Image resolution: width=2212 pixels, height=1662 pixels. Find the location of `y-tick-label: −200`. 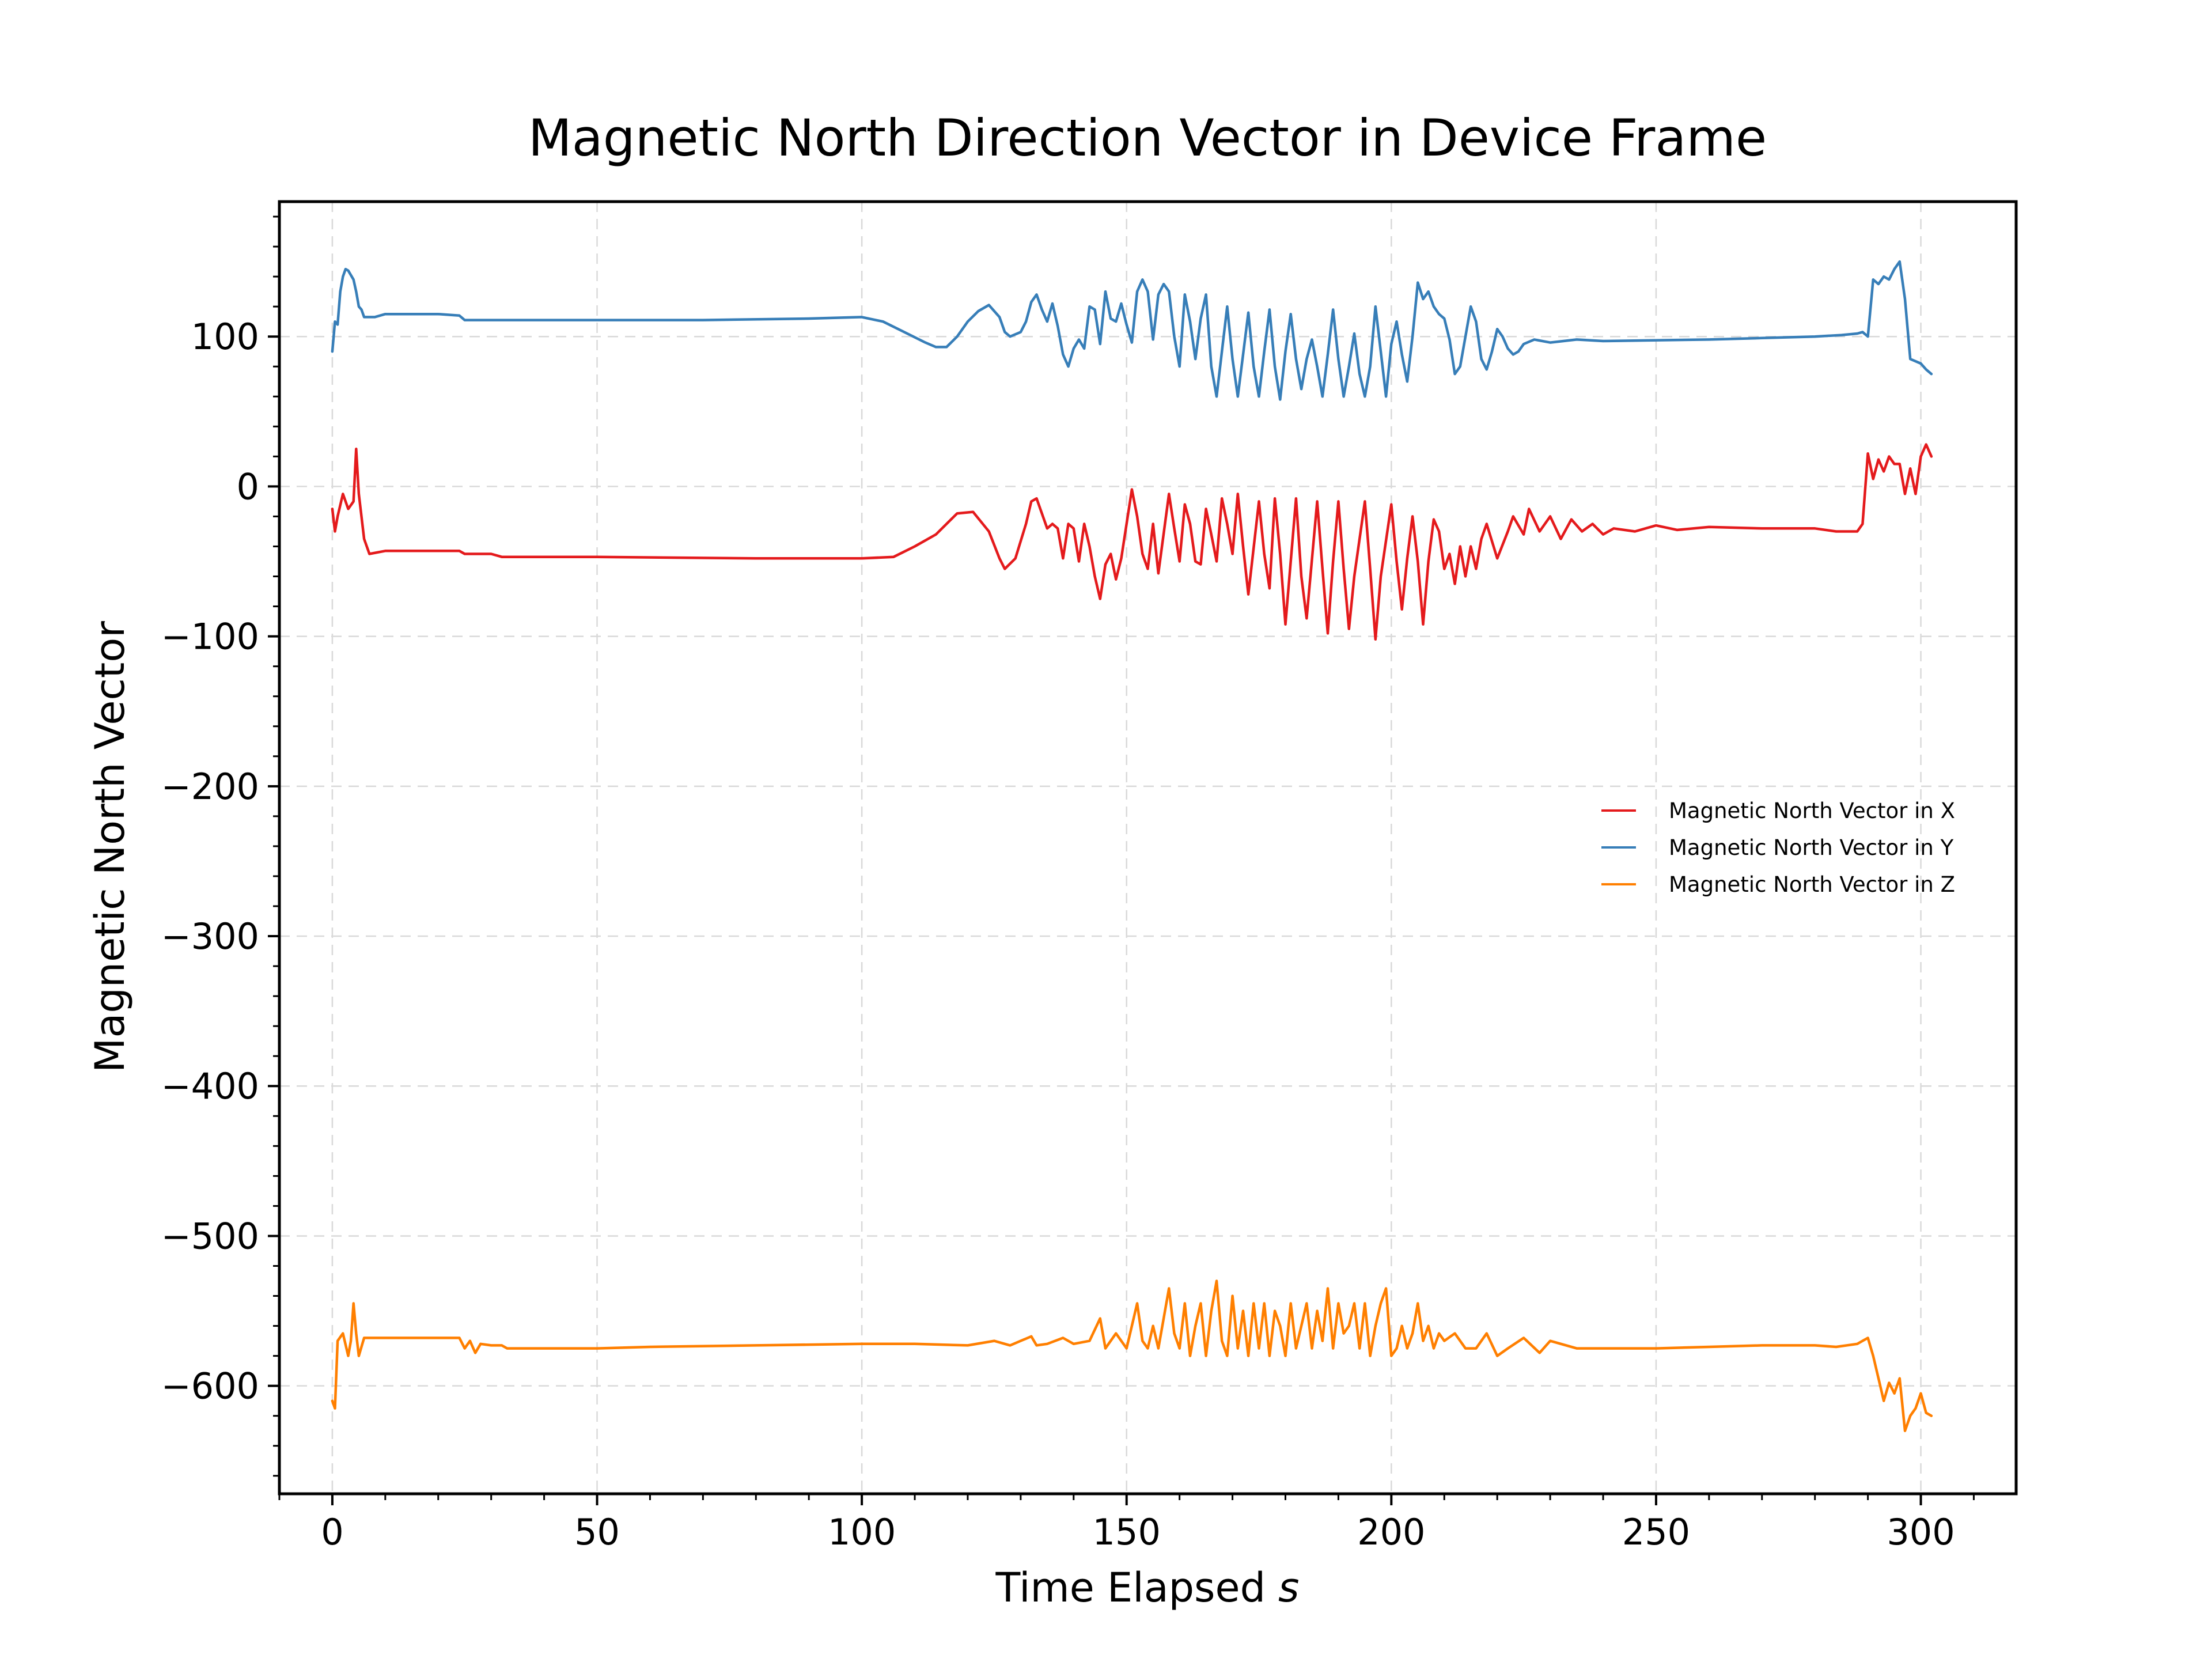

y-tick-label: −200 is located at coordinates (210, 787).